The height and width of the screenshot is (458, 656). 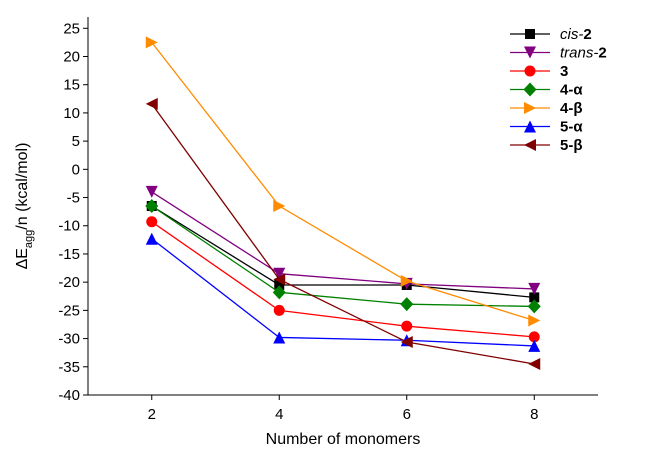 I want to click on legend-label-part: 5-β, so click(x=571, y=145).